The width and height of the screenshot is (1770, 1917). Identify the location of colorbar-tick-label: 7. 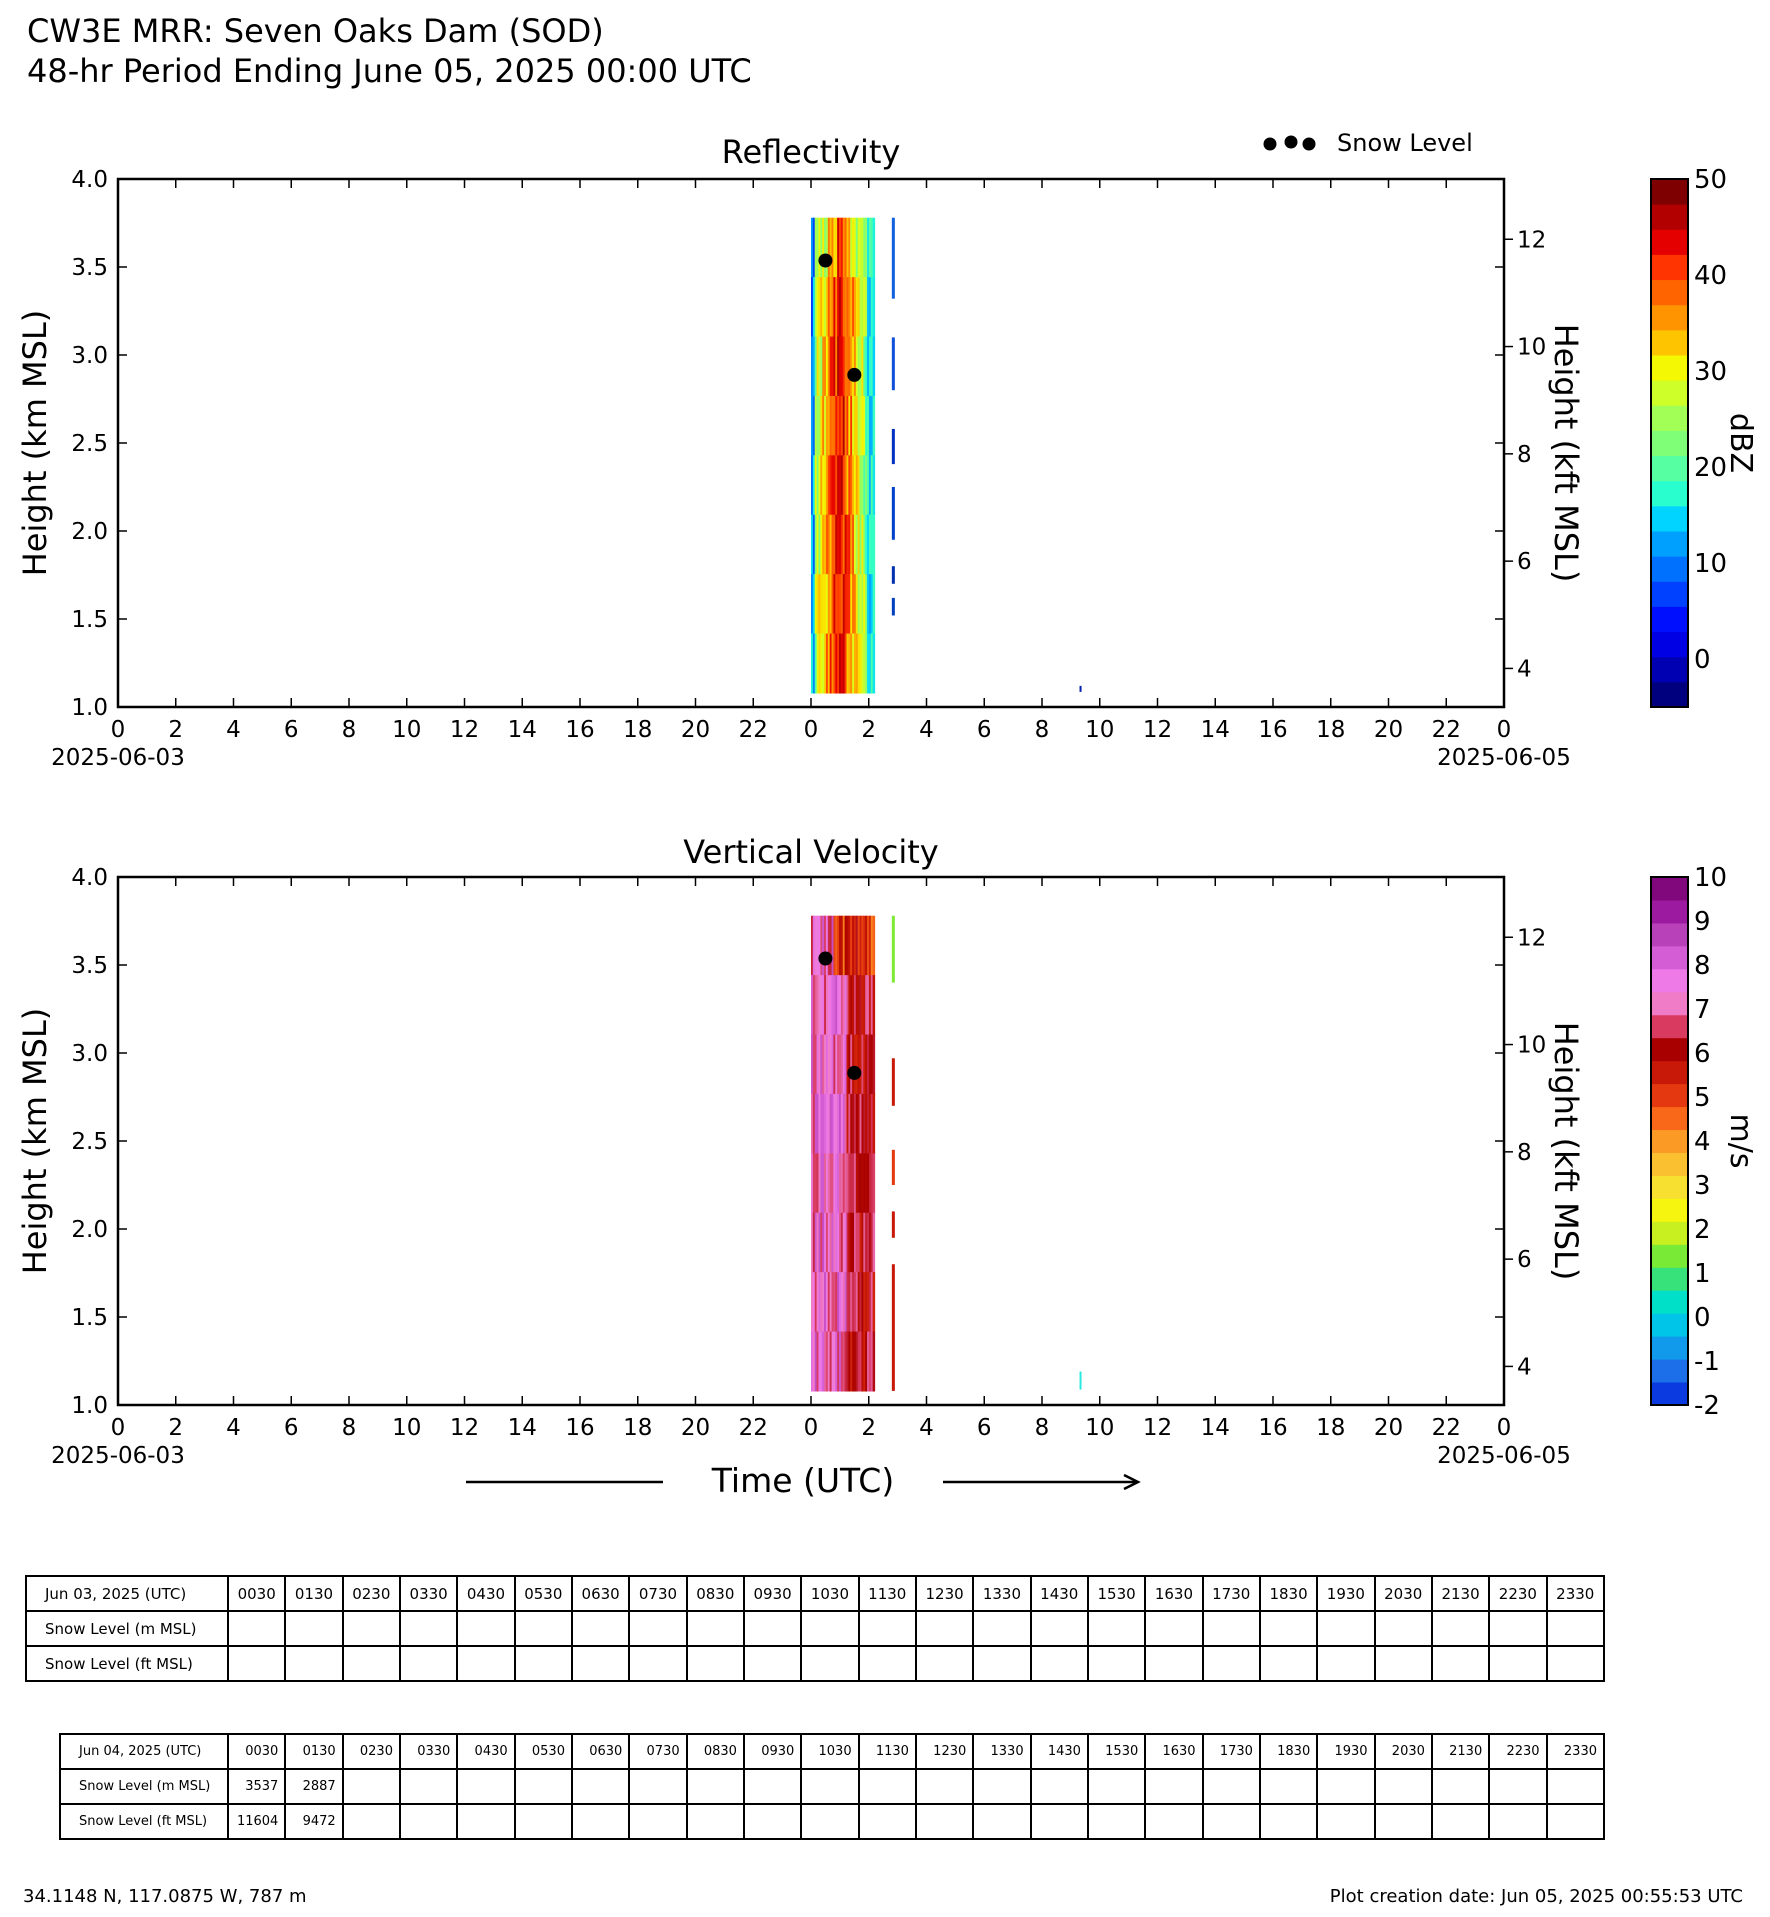
(1702, 1010).